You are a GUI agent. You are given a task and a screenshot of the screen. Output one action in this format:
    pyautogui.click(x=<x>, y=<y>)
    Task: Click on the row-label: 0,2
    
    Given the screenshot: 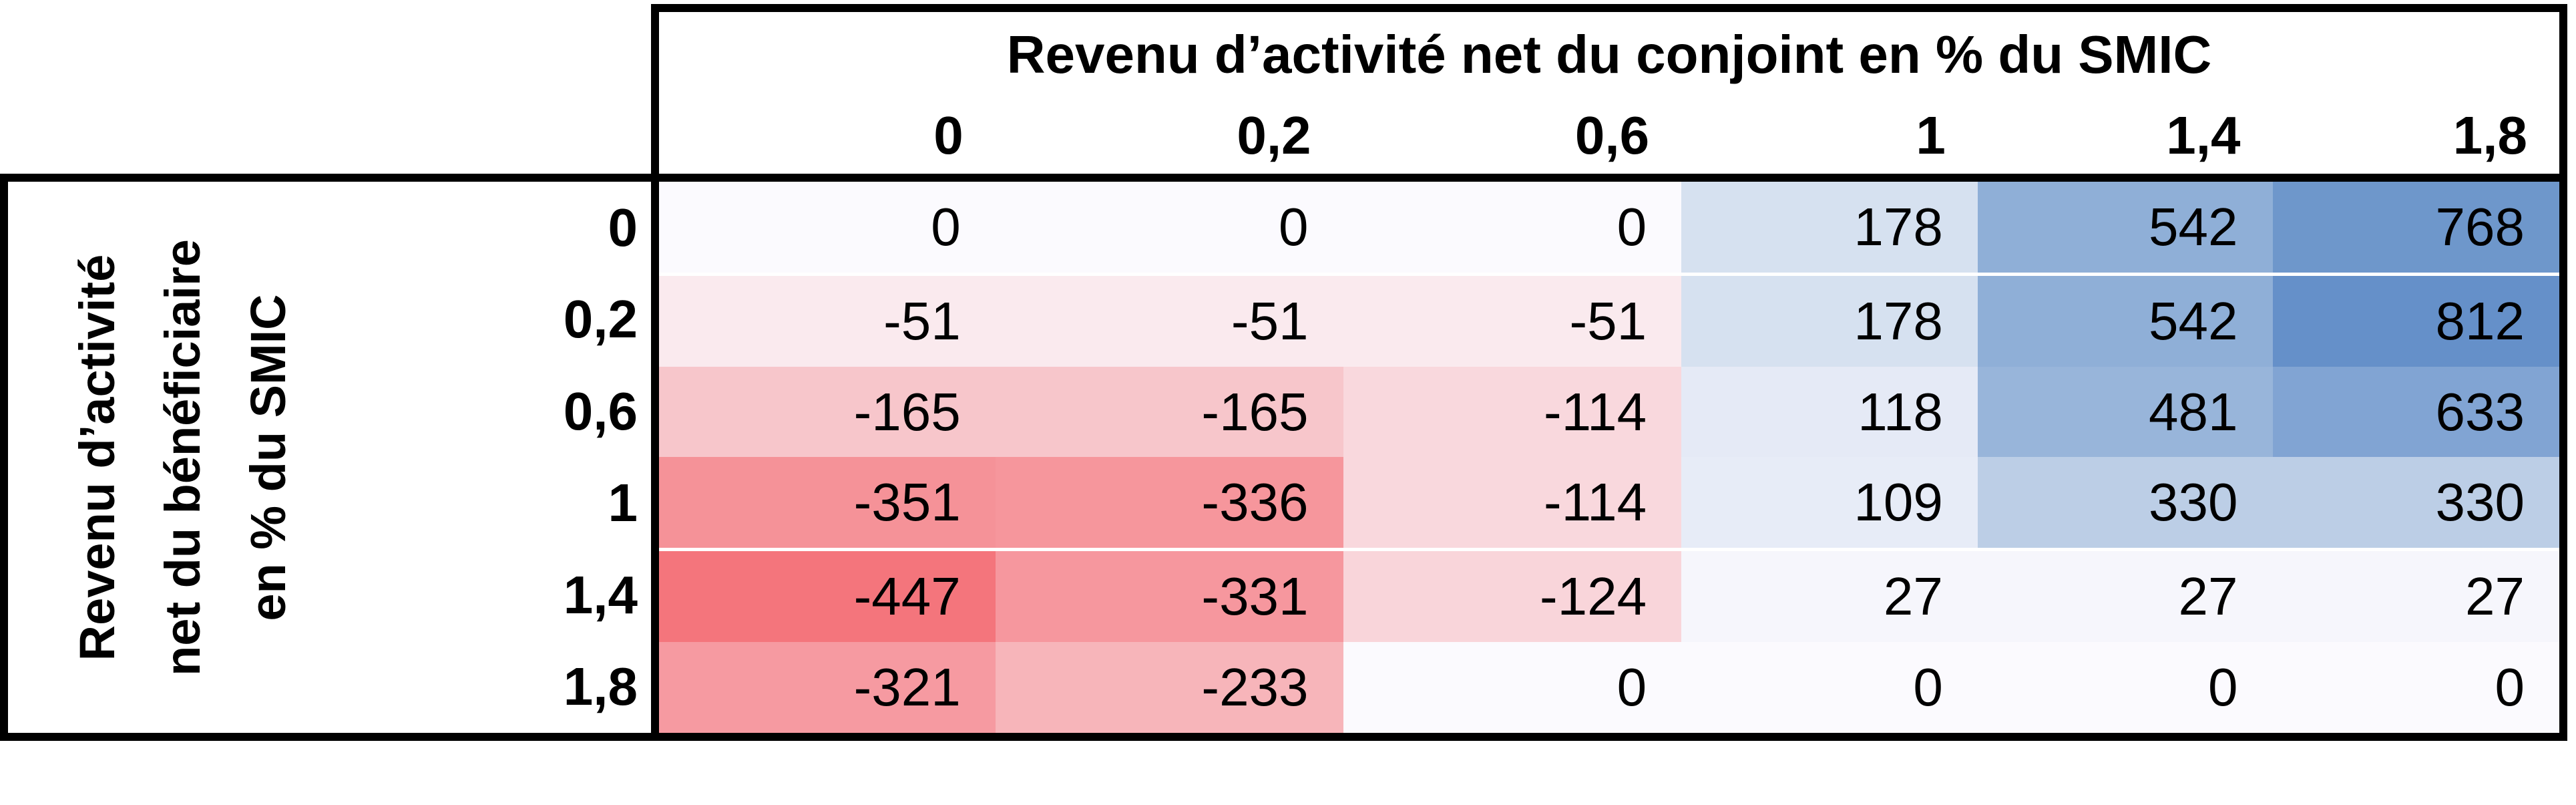 What is the action you would take?
    pyautogui.click(x=600, y=319)
    